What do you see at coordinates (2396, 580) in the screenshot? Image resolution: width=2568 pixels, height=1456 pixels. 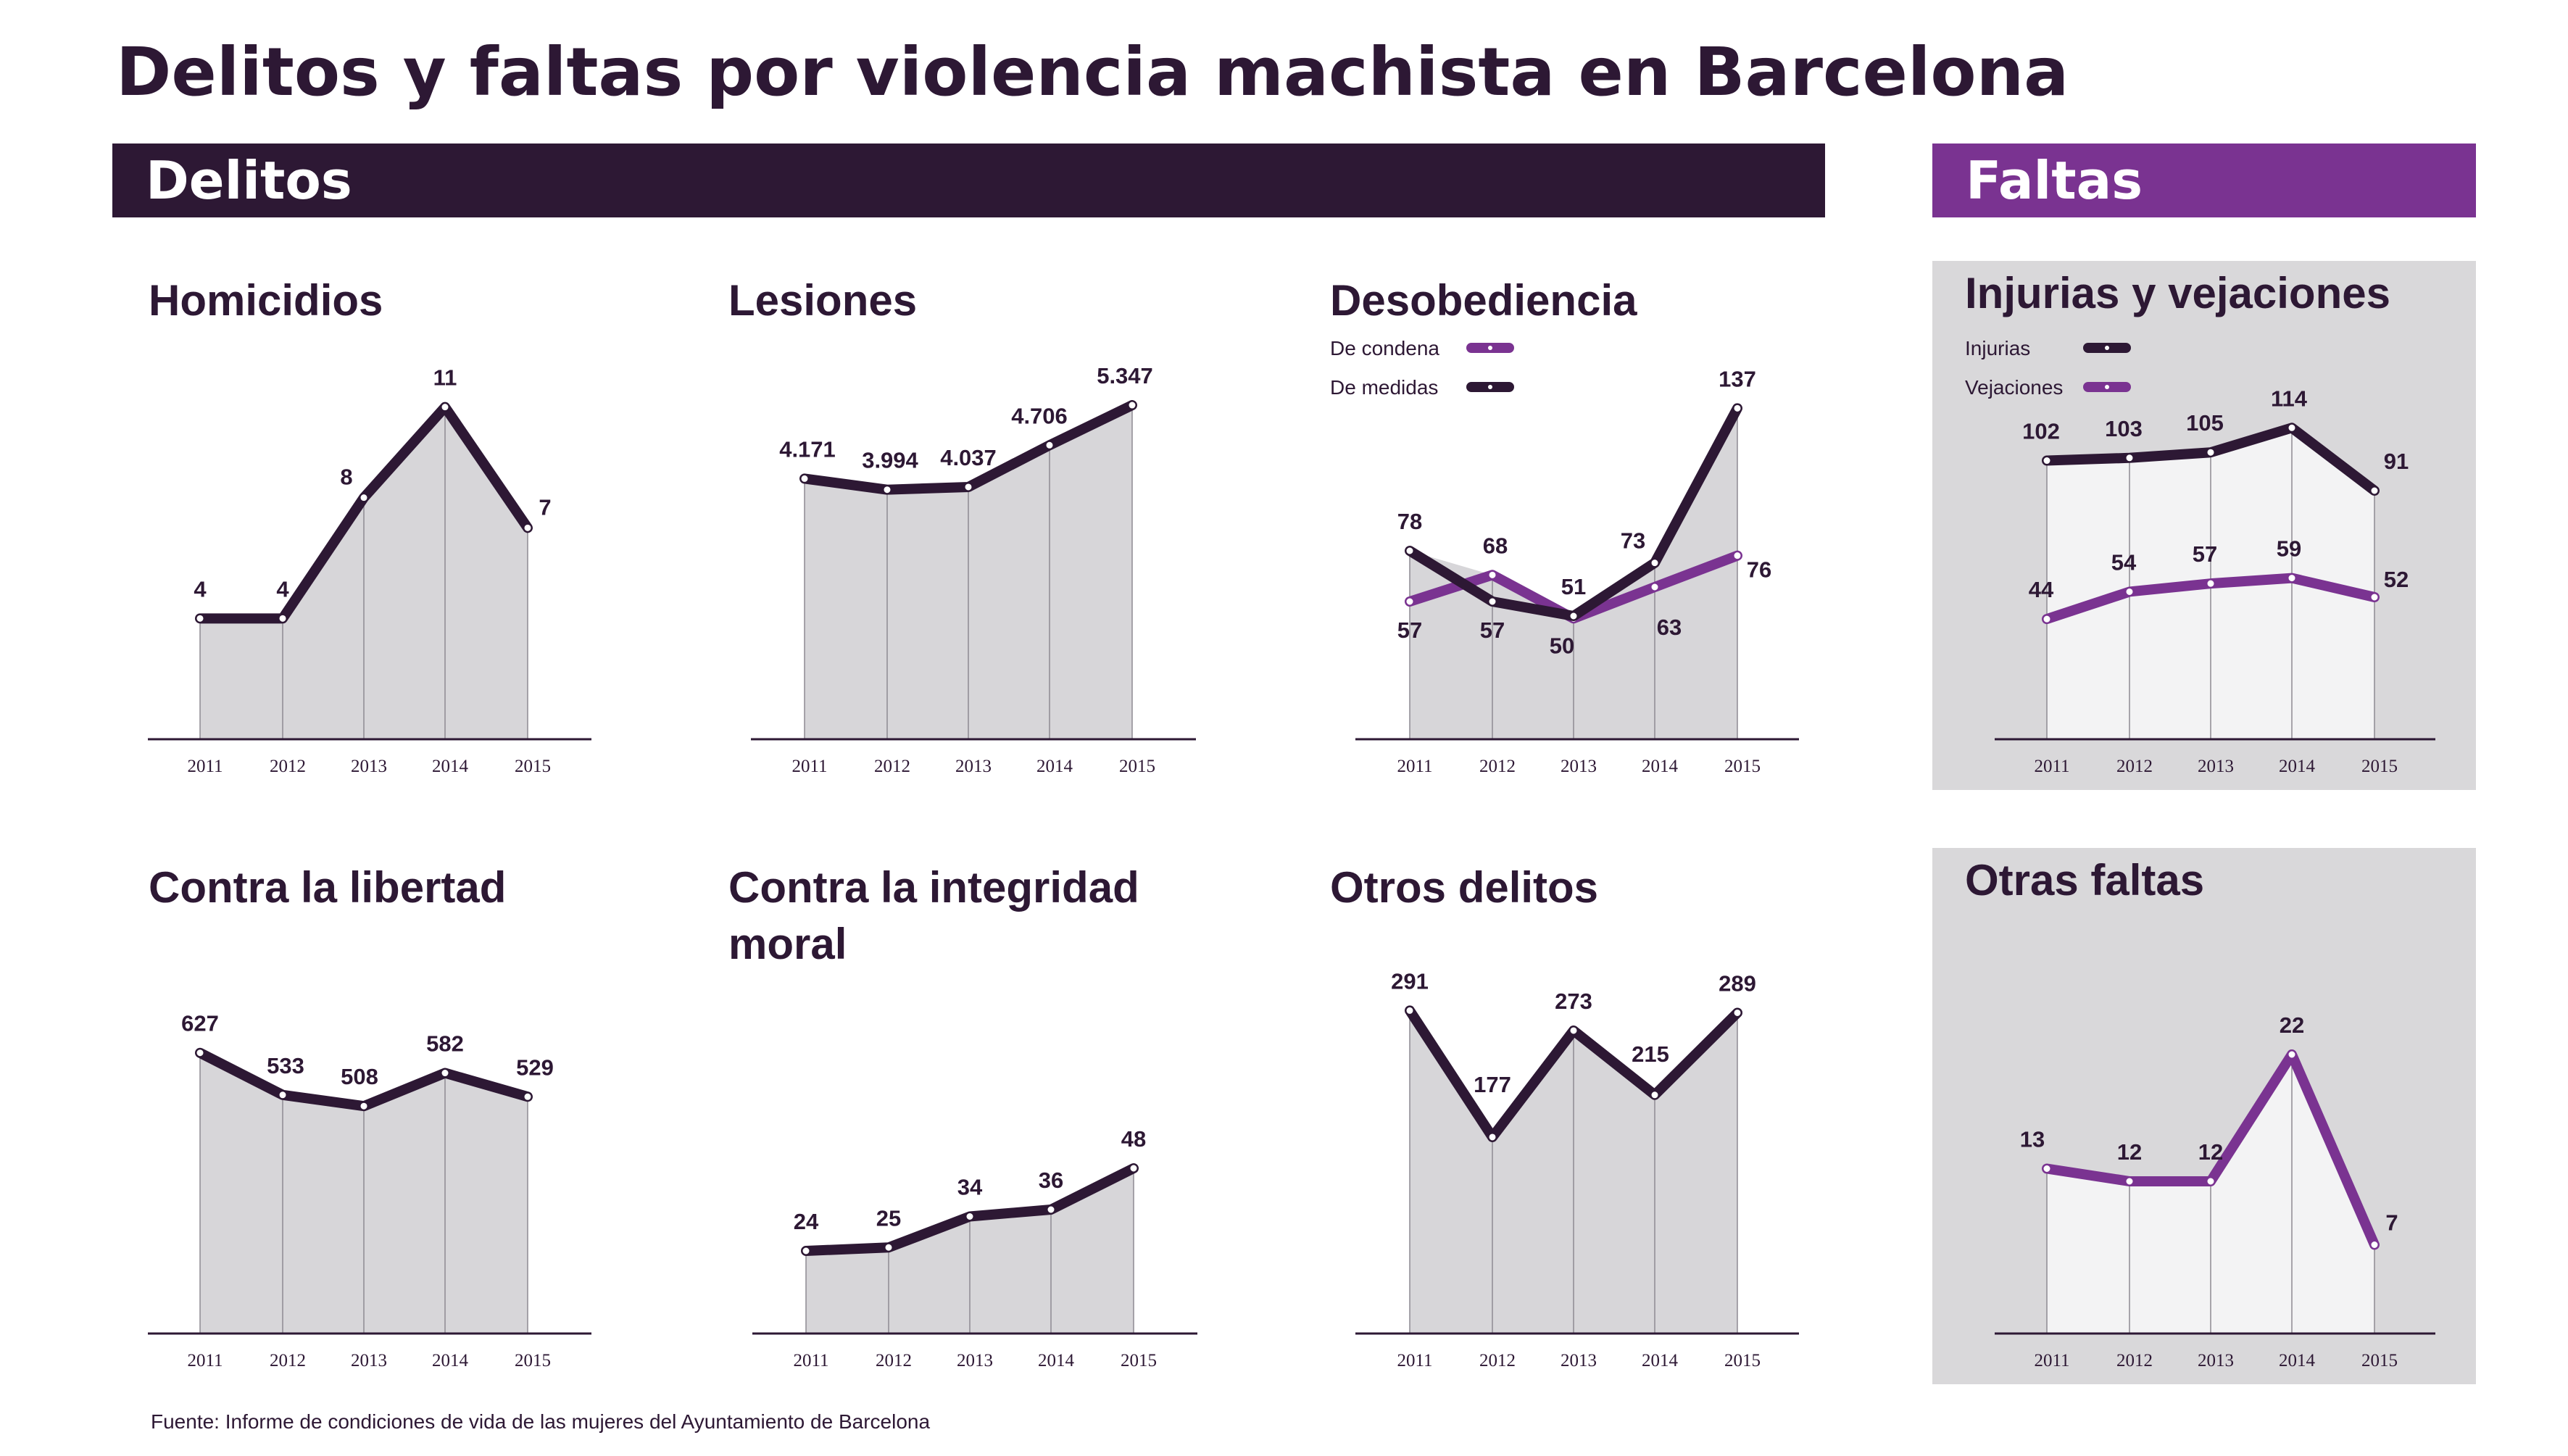 I see `data-label: 52` at bounding box center [2396, 580].